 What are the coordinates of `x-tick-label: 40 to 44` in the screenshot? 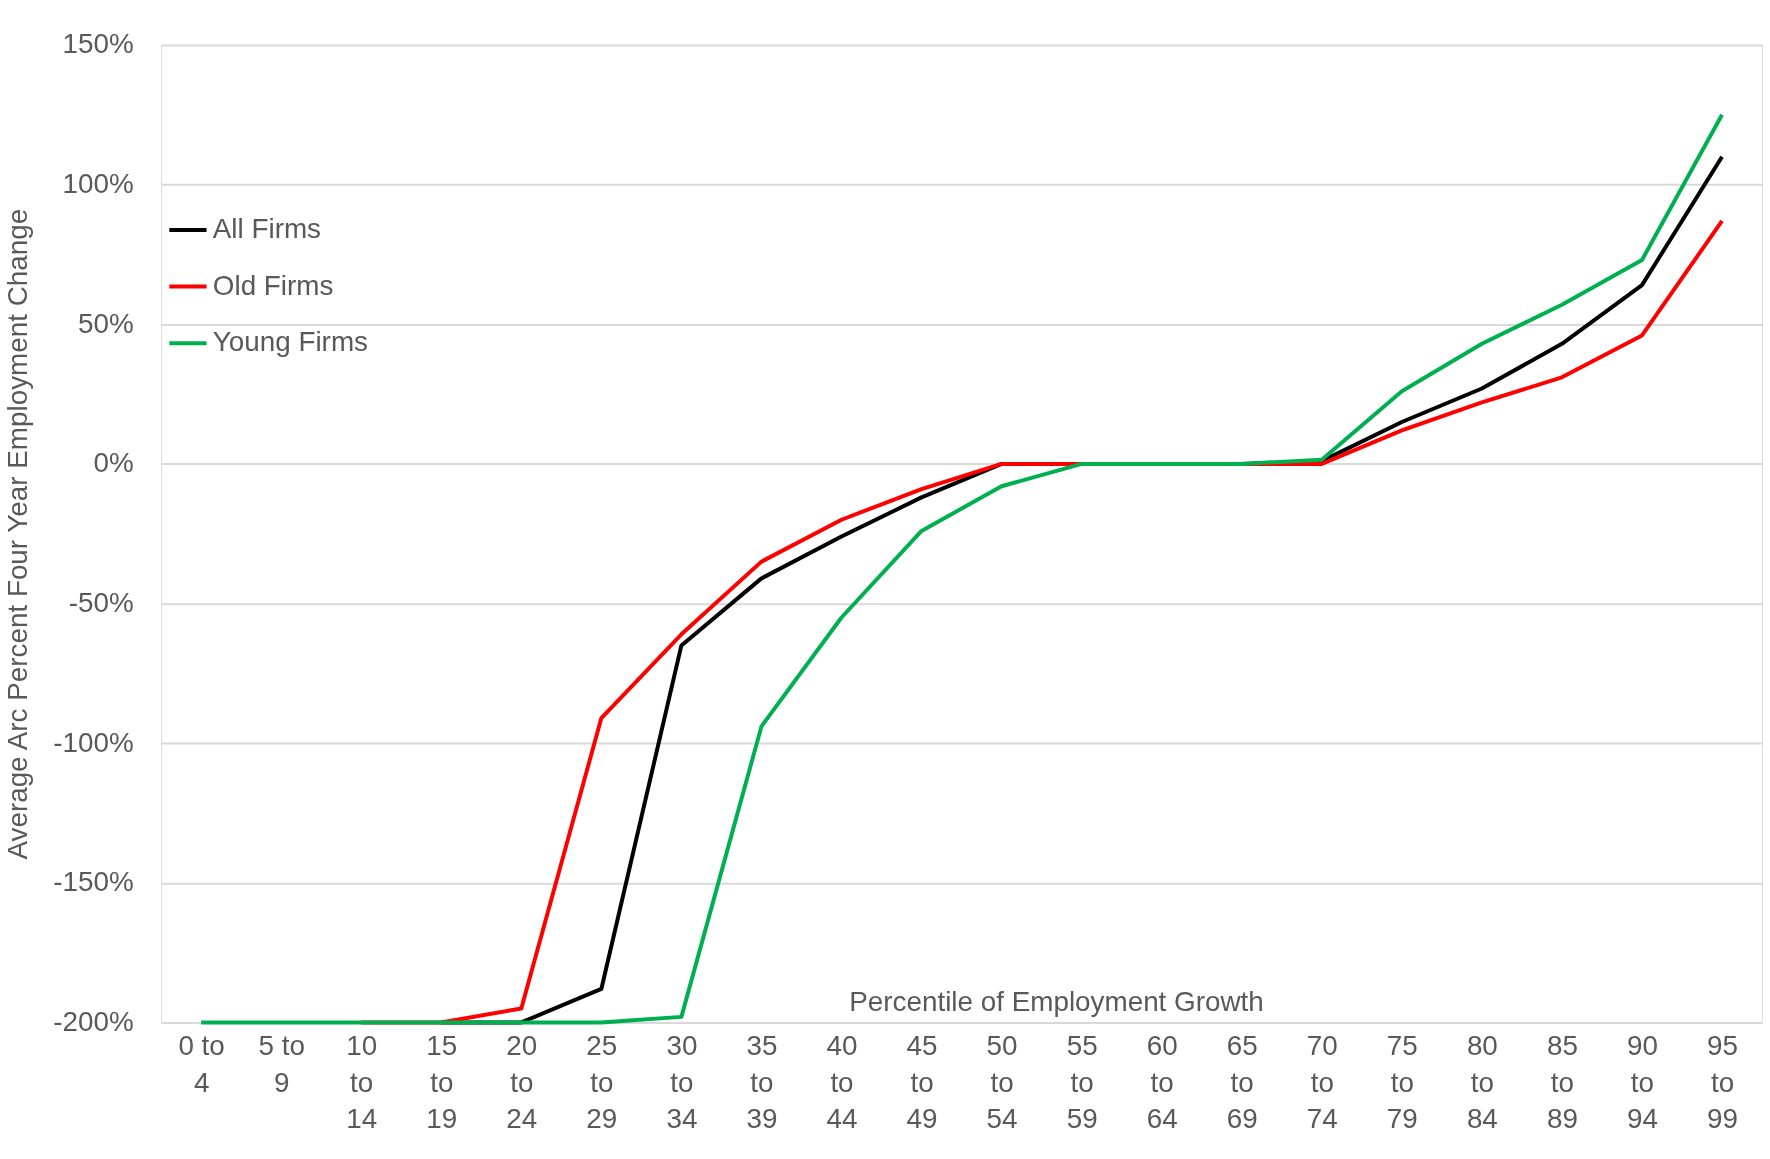 It's located at (842, 1082).